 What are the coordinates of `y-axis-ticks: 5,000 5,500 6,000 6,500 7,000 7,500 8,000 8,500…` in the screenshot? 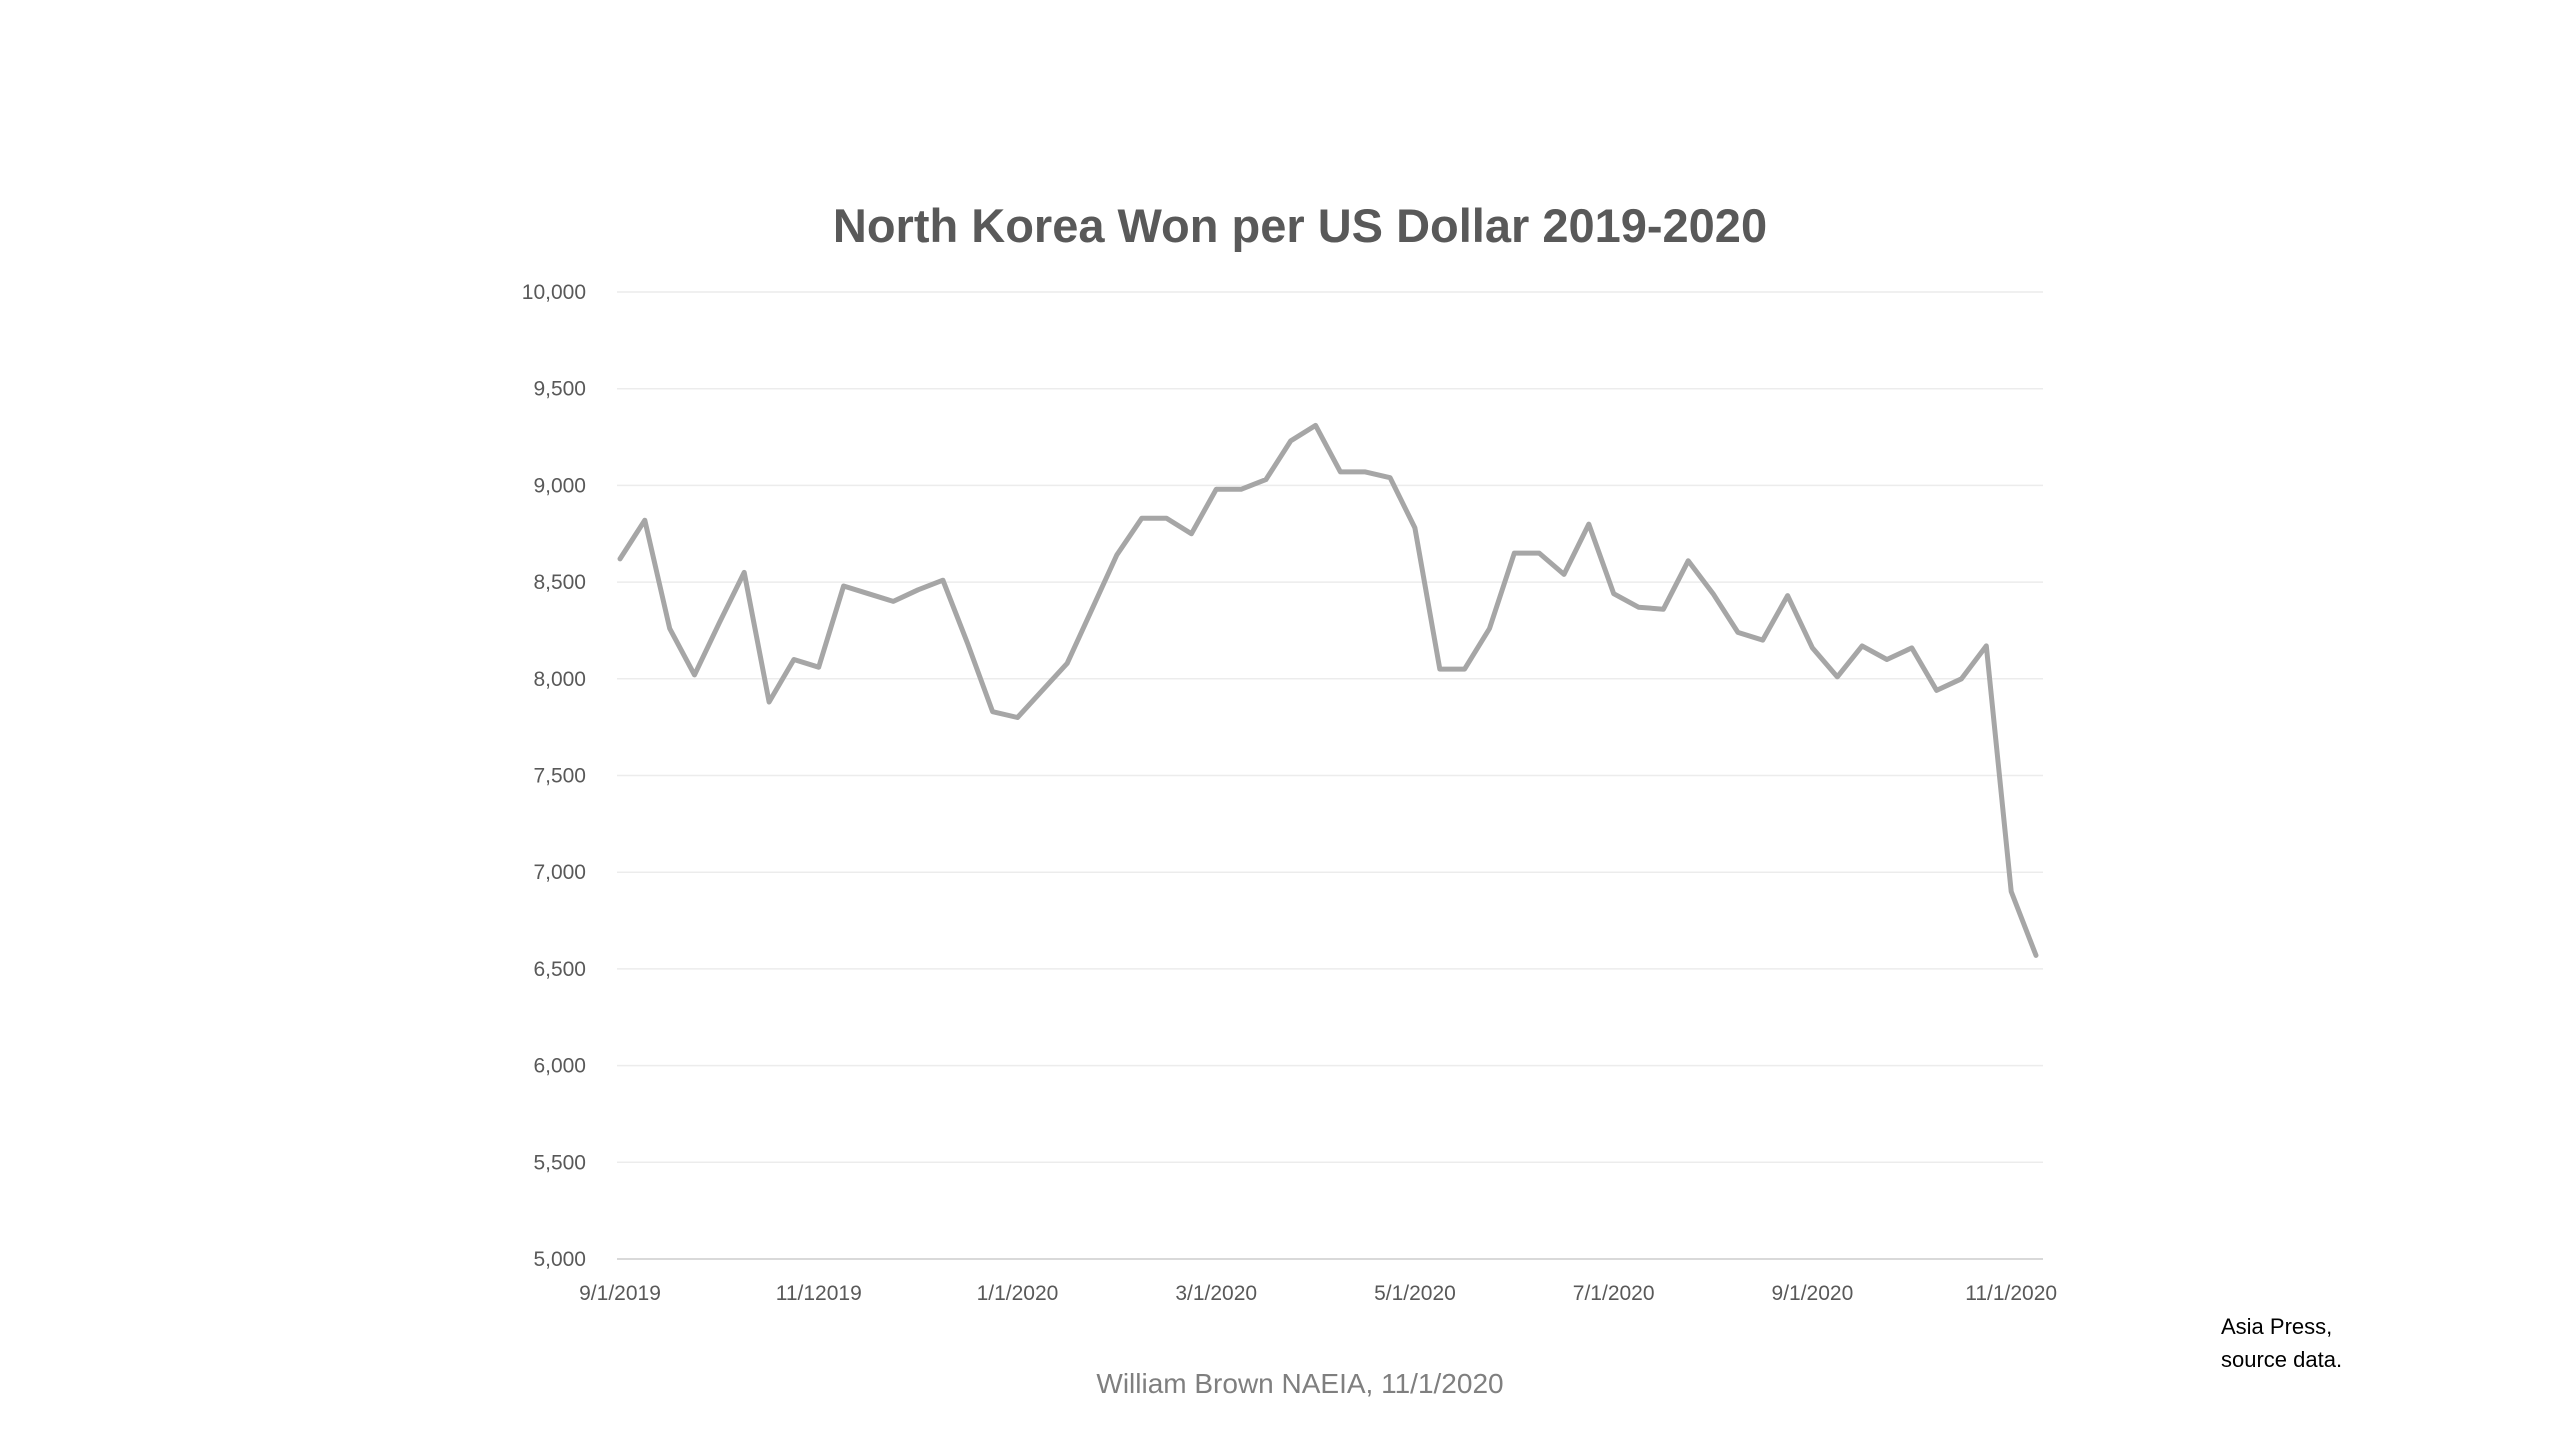 It's located at (554, 776).